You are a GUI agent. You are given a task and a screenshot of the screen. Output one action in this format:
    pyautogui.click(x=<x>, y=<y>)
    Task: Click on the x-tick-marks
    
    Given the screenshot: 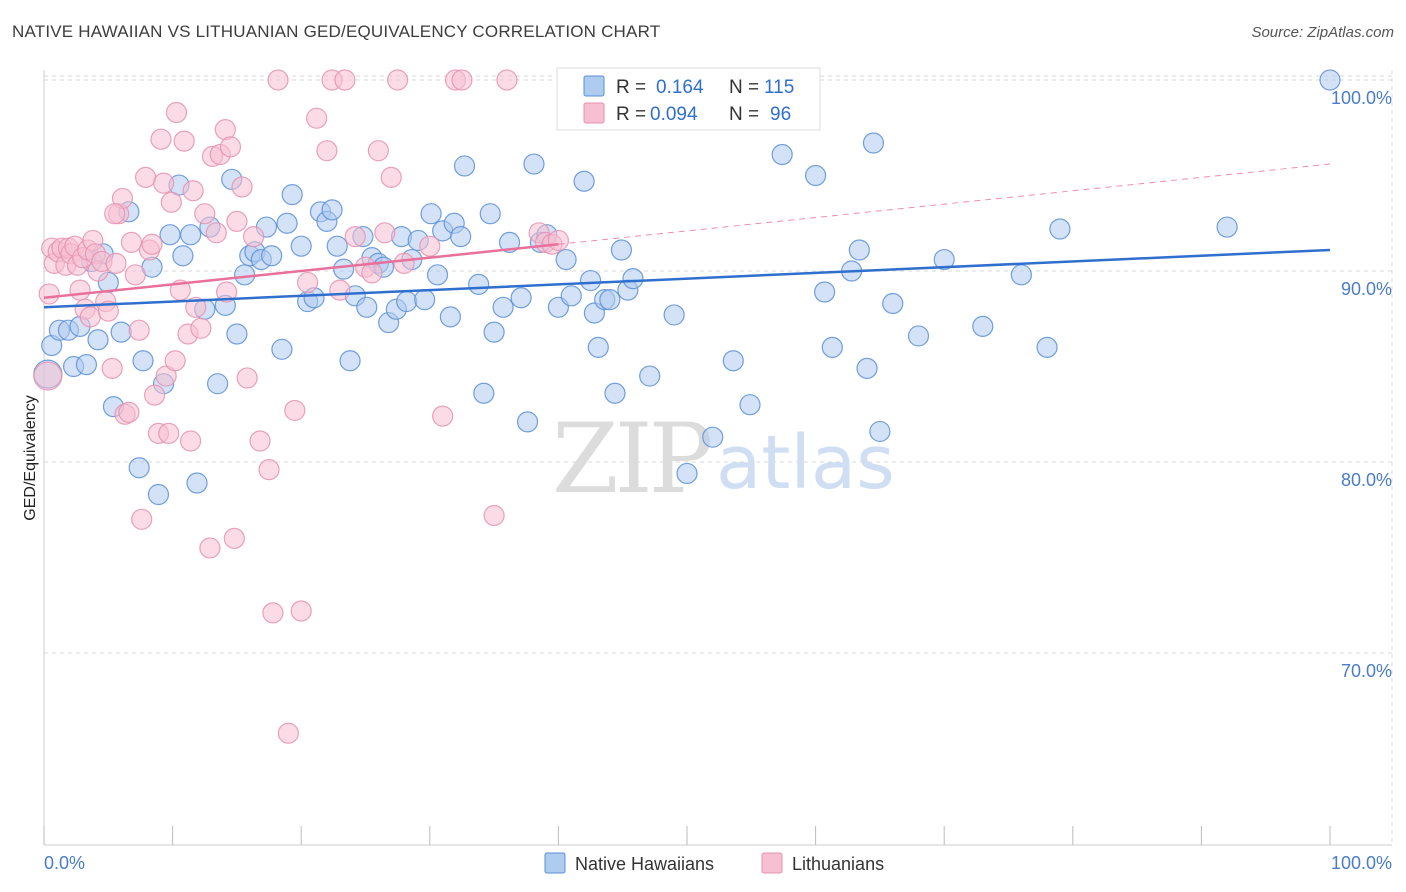 What is the action you would take?
    pyautogui.click(x=687, y=835)
    